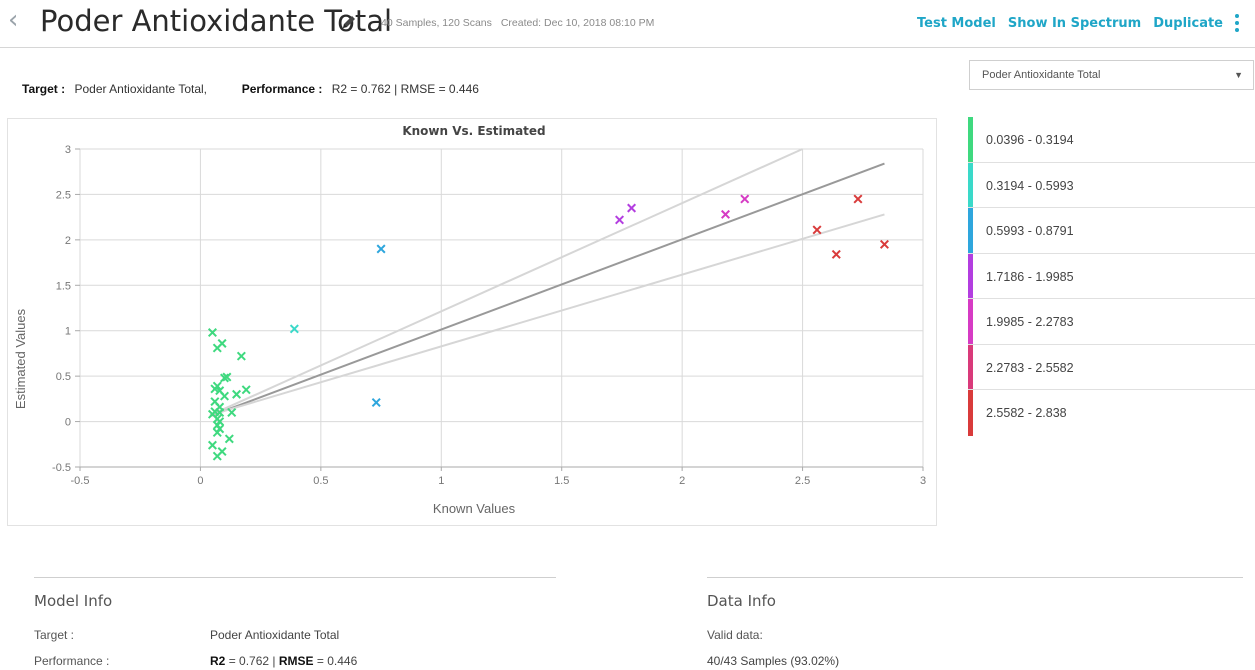 The height and width of the screenshot is (670, 1255). Describe the element at coordinates (80, 481) in the screenshot. I see `x-tick-label: -0.5` at that location.